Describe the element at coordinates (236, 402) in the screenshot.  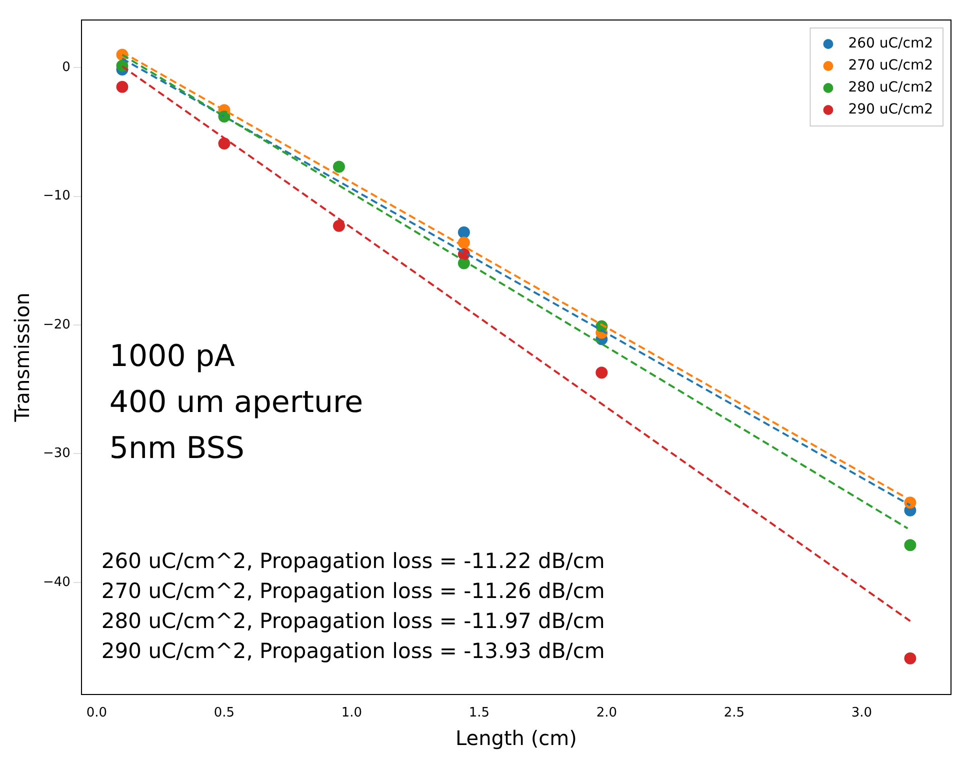
I see `annotation: 400 um aperture` at that location.